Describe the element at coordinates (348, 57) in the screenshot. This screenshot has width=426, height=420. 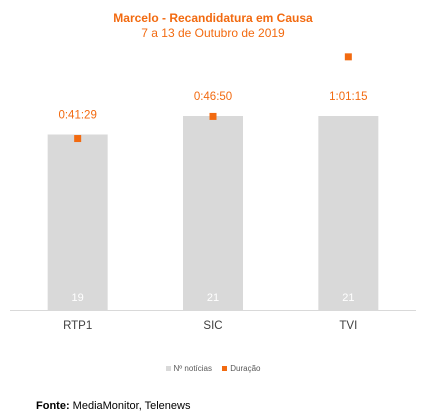
I see `duration-point-tvi` at that location.